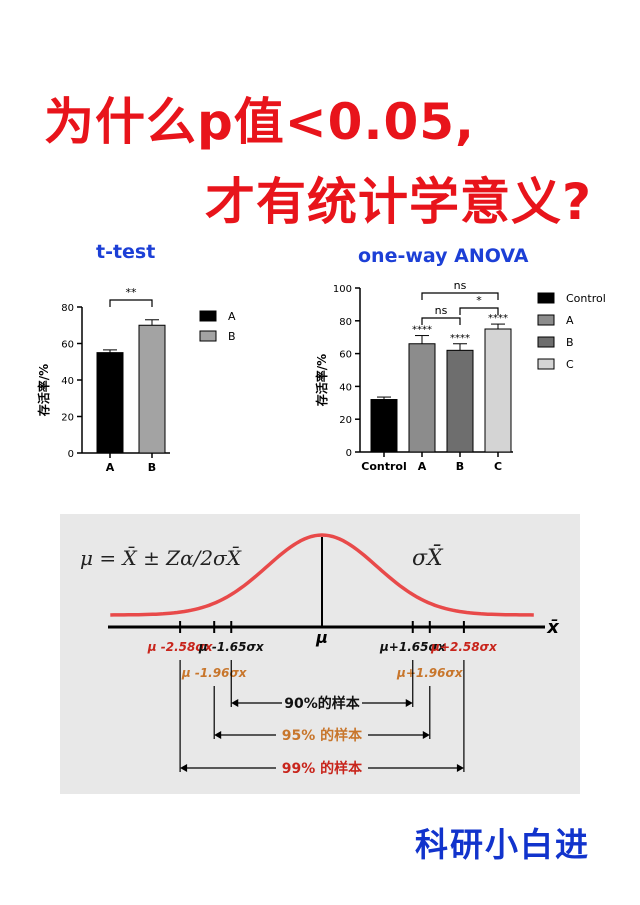 This screenshot has height=905, width=640. Describe the element at coordinates (67, 381) in the screenshot. I see `ttest-y-tick-label: 40` at that location.